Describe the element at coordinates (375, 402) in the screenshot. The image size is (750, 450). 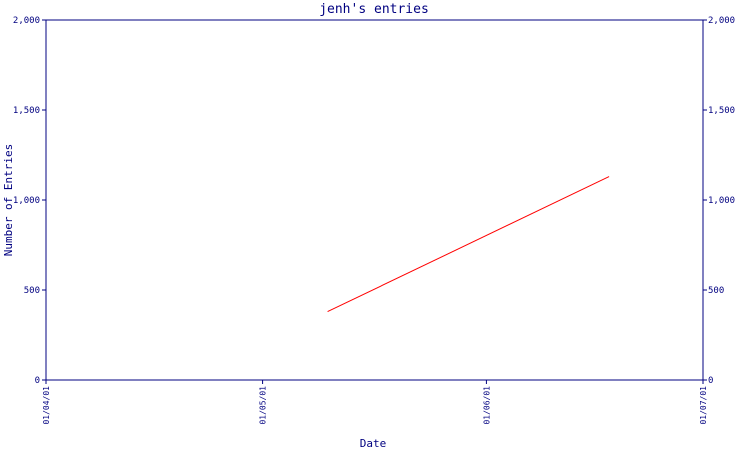
I see `x-axis: 01/04/01 01/05/01 01/06/01 01/07/01` at that location.